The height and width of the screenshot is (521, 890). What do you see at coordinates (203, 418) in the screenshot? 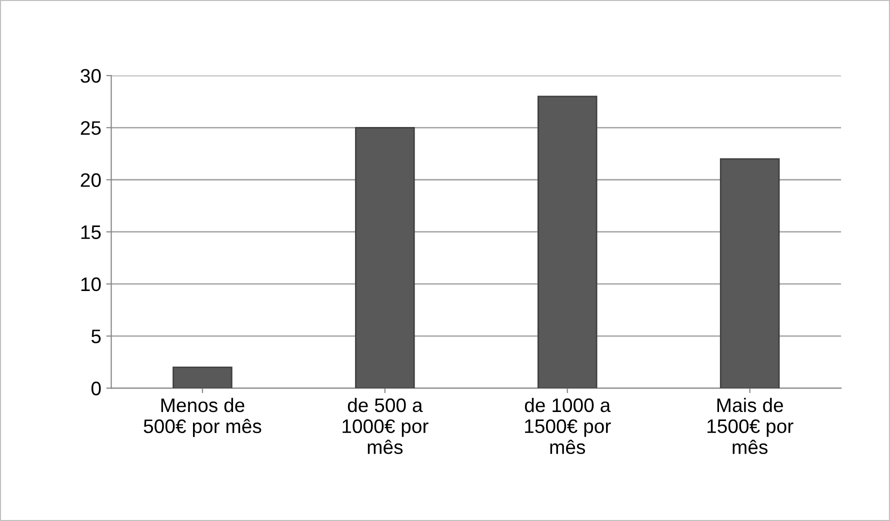
I see `x-tick-label: Menos de 500€ por mês` at bounding box center [203, 418].